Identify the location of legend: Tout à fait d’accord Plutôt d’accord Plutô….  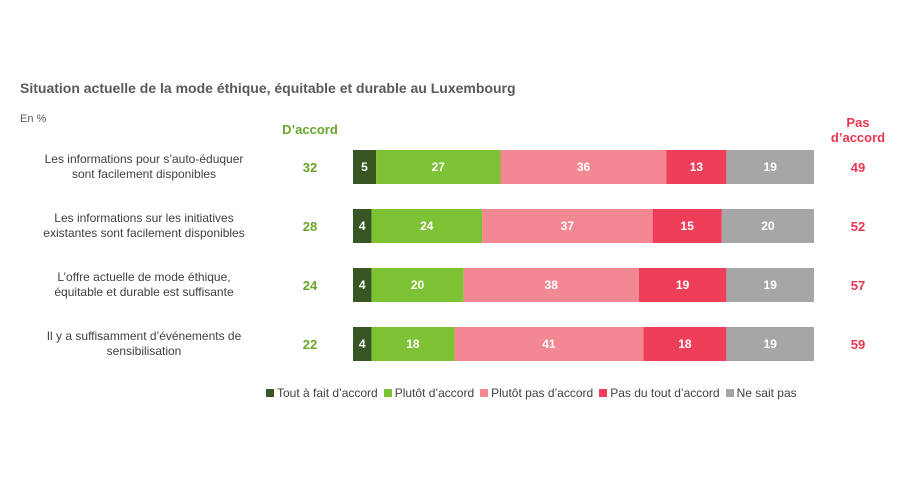
(531, 393).